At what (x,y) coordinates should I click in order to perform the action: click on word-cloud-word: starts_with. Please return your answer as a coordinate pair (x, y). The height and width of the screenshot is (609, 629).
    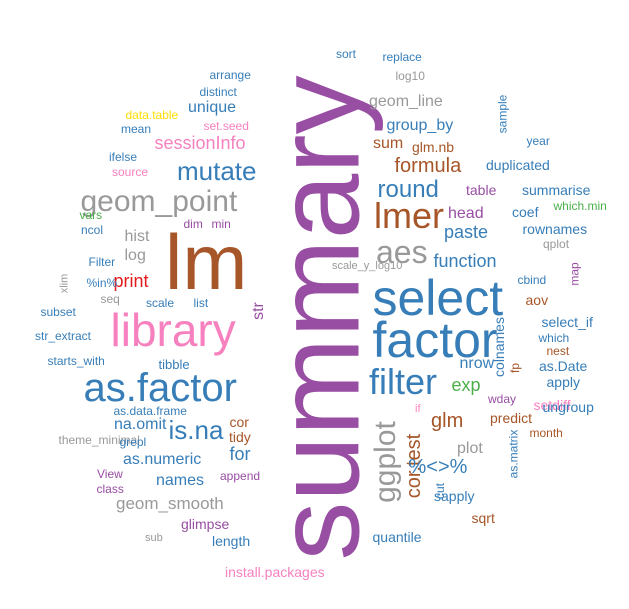
    Looking at the image, I should click on (76, 361).